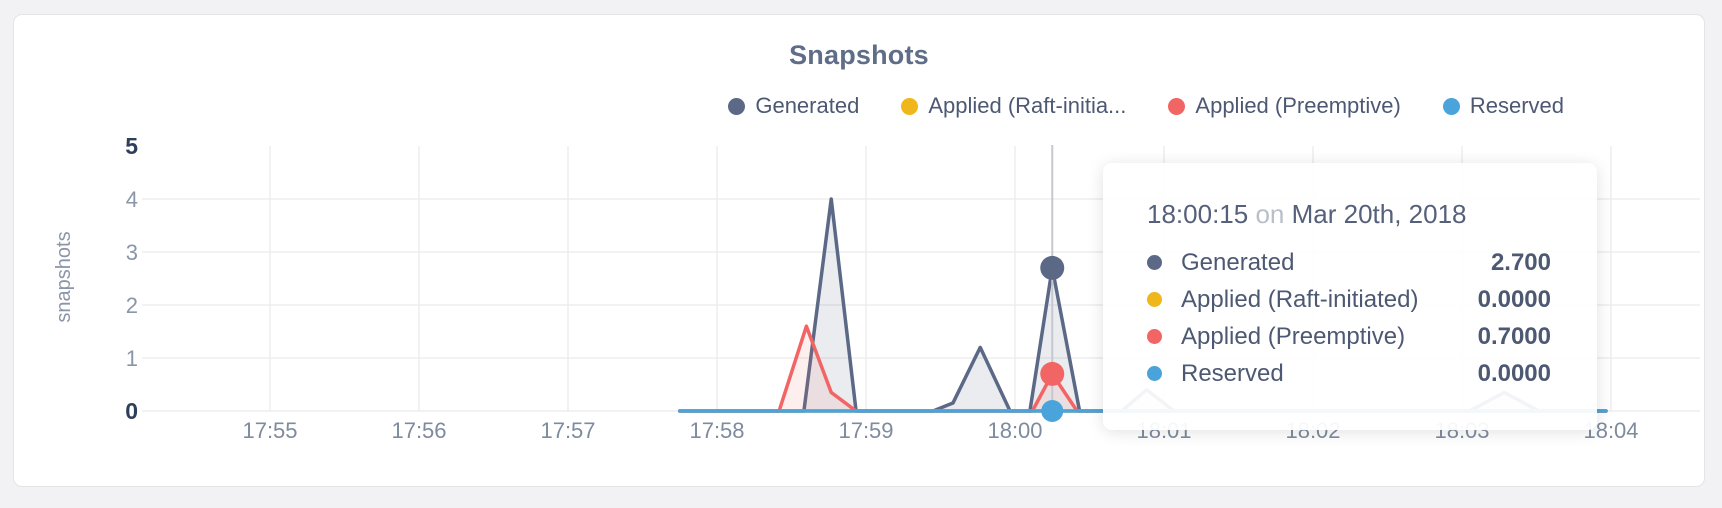 Image resolution: width=1722 pixels, height=508 pixels. I want to click on legend-item-label: Applied (Preemptive), so click(1298, 105).